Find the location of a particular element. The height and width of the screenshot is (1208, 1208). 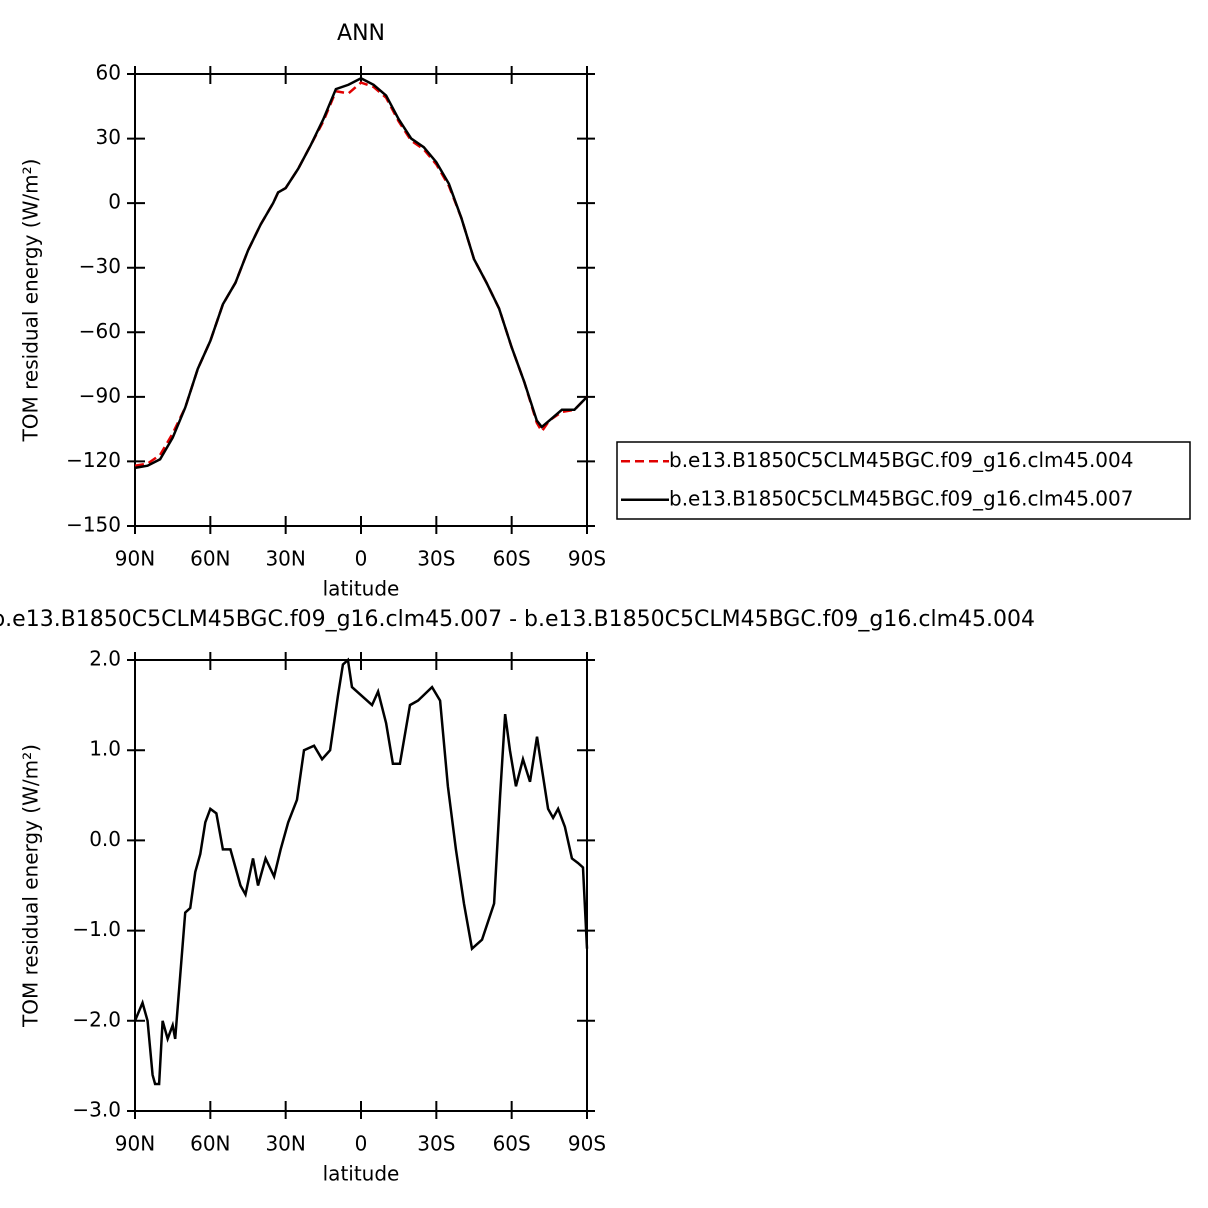

y-tick-label: 30 is located at coordinates (108, 137).